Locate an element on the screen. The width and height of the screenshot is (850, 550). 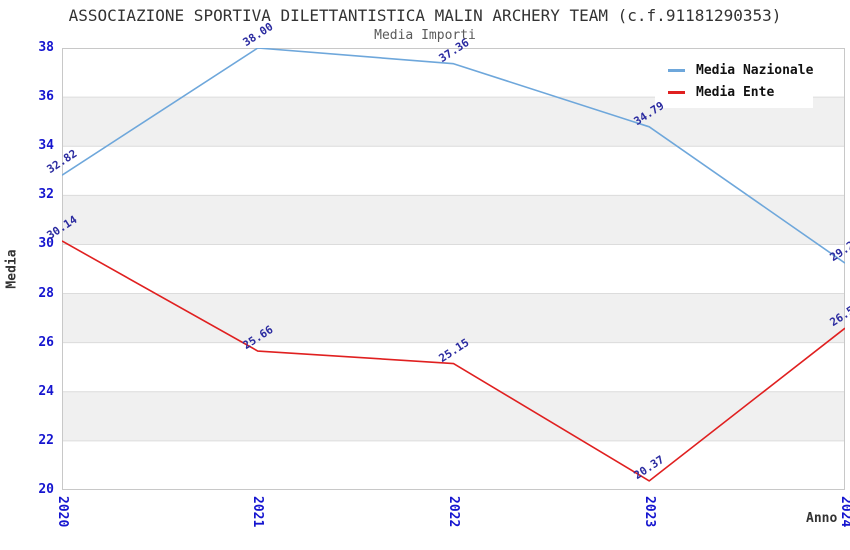
x-tick-label: 2020 is located at coordinates (62, 512).